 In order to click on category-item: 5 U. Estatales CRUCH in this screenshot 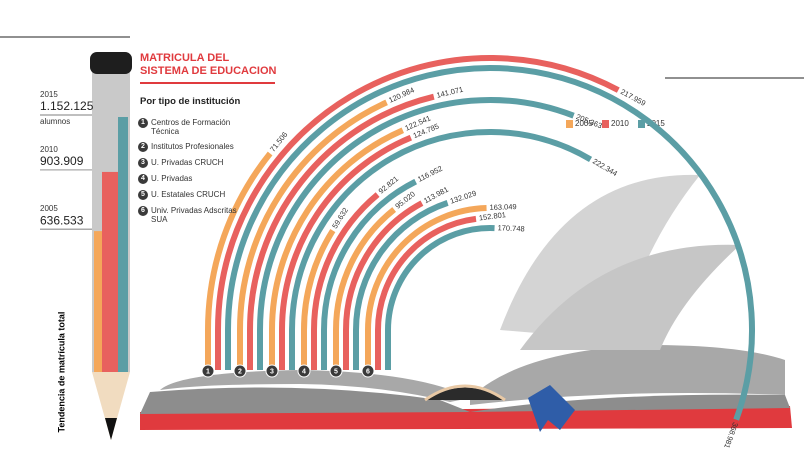, I will do `click(194, 195)`.